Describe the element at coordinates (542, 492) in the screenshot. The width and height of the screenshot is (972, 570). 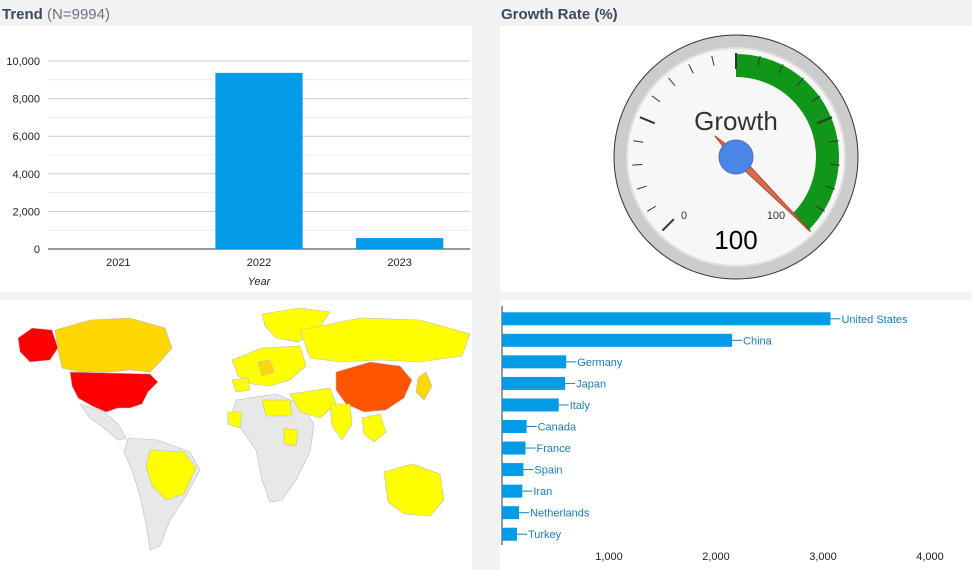
I see `country-label: Iran` at that location.